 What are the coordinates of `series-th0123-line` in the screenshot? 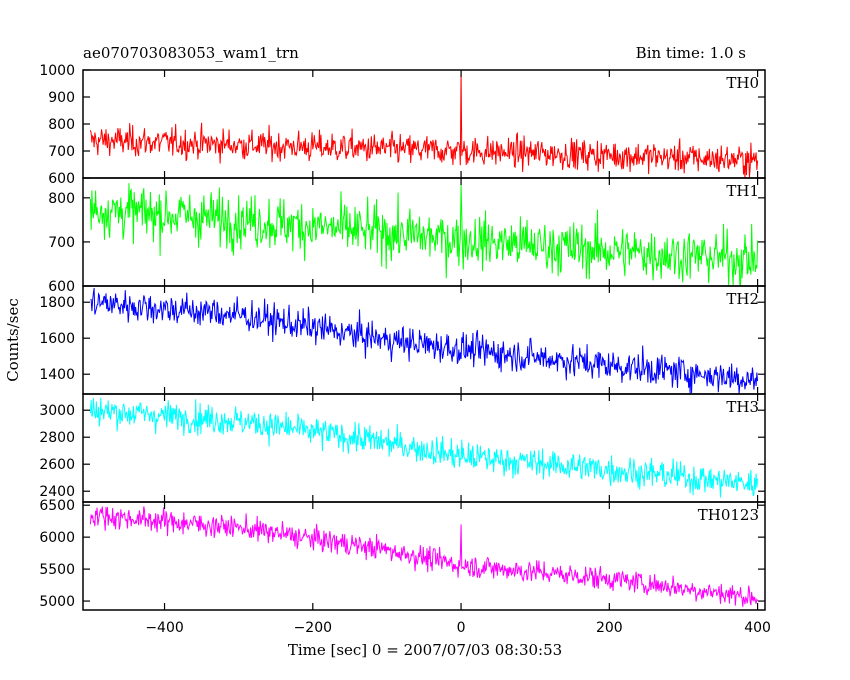 It's located at (424, 556).